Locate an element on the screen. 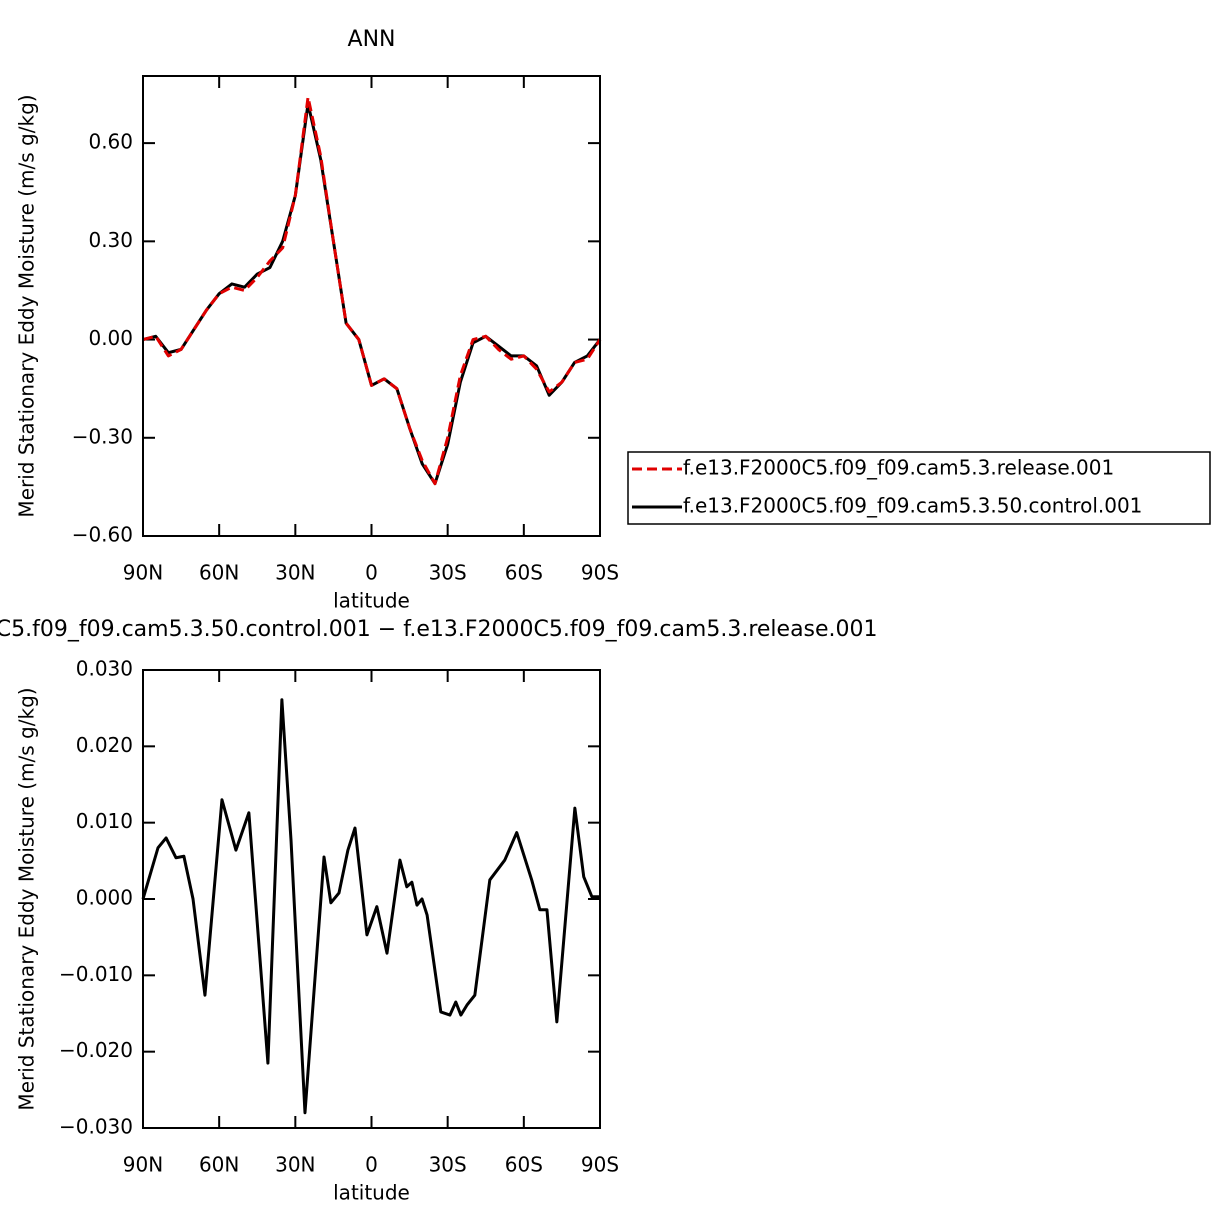  legend-label: f.e13.F2000C5.f09_f09.cam5.3.release.001 is located at coordinates (898, 468).